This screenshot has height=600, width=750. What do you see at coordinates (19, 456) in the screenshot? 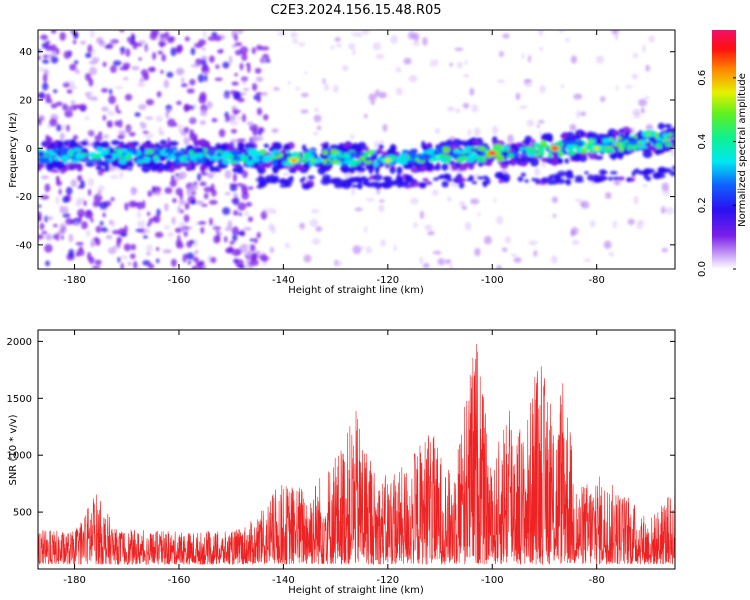
I see `y-tick-label: 1000` at bounding box center [19, 456].